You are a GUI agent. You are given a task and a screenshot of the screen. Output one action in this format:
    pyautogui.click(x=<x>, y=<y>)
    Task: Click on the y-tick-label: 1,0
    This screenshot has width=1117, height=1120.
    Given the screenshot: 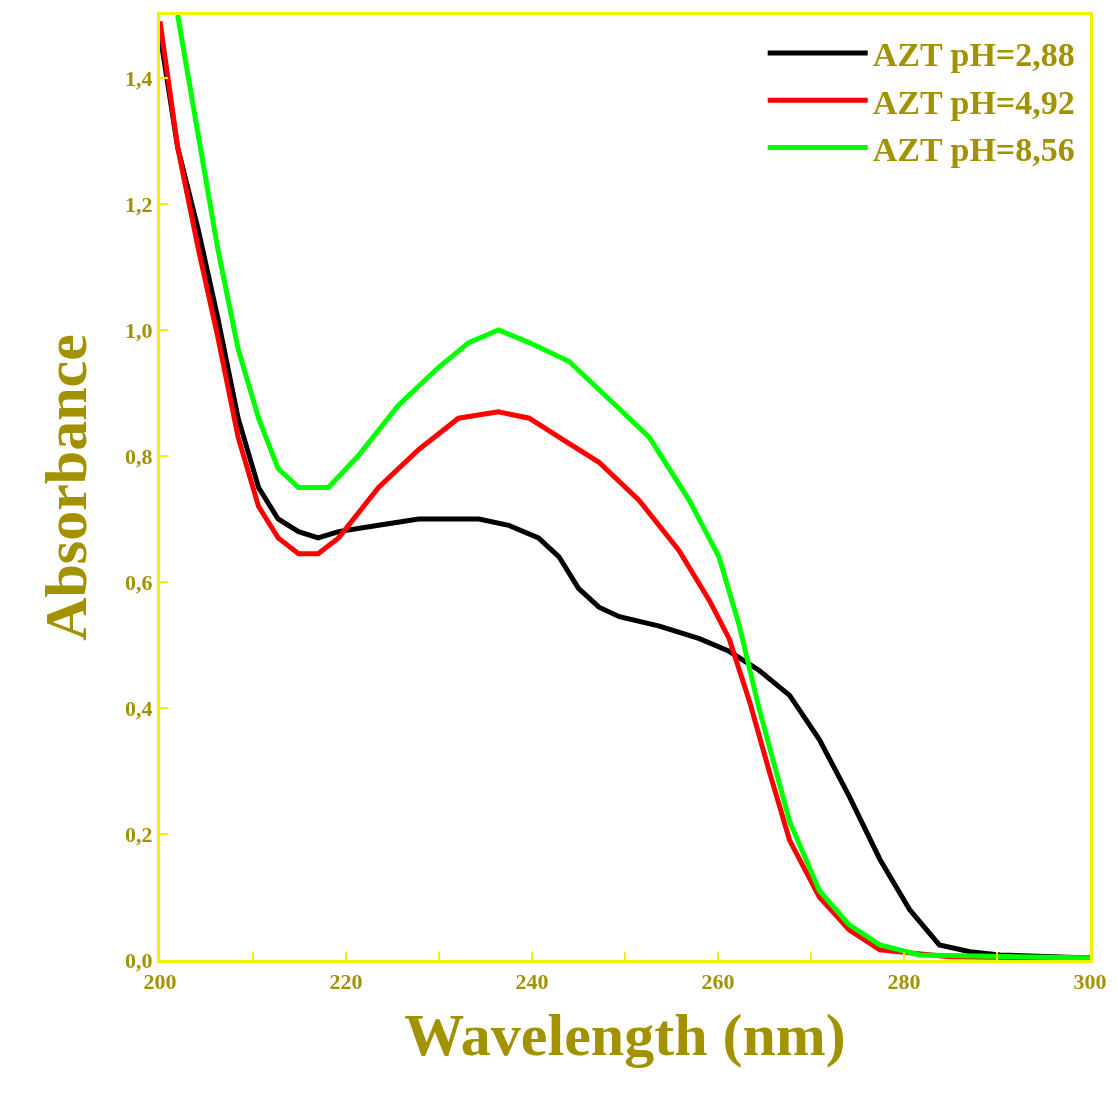 What is the action you would take?
    pyautogui.click(x=139, y=330)
    